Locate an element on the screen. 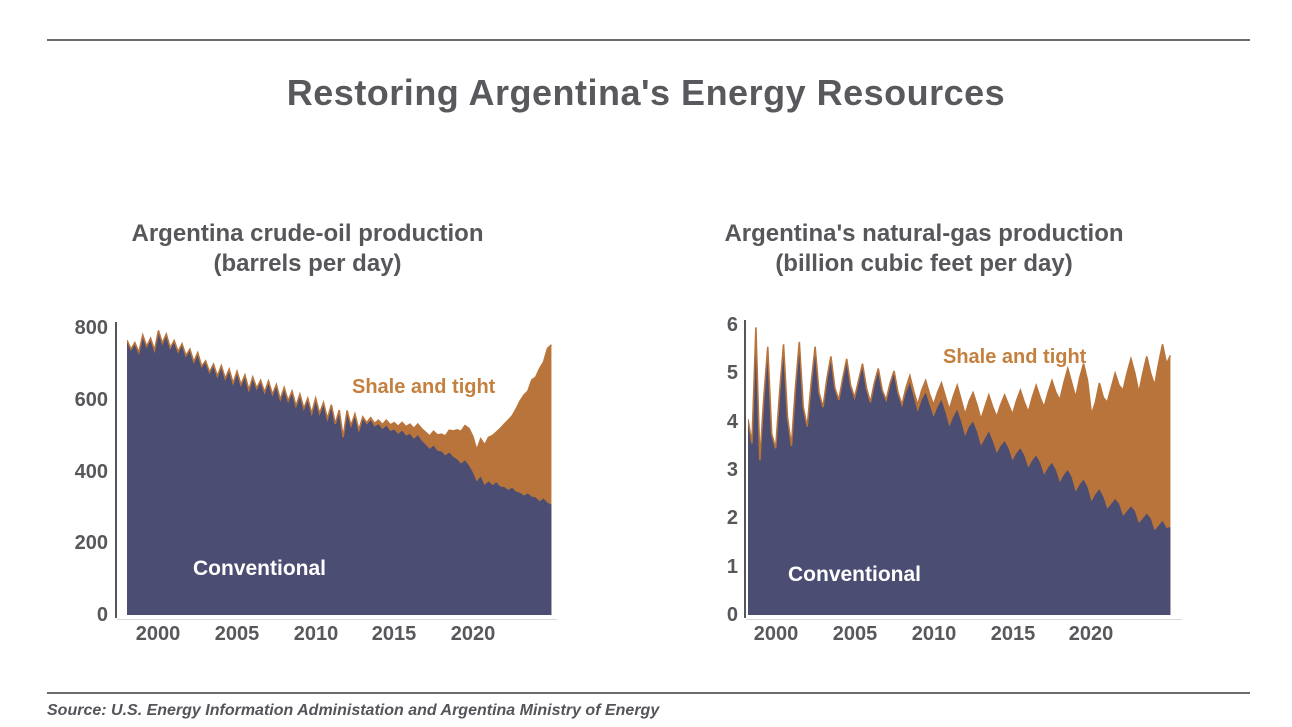  y-tick-label: 200 is located at coordinates (91, 543).